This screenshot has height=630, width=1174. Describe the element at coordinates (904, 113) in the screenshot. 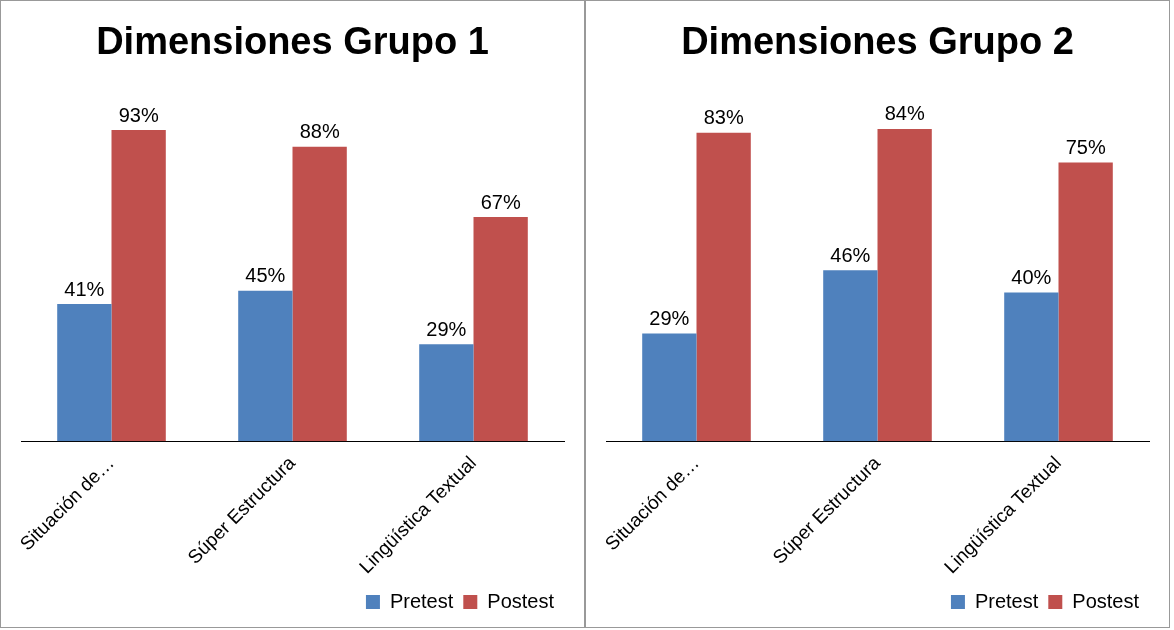

I see `data-label: 84%` at that location.